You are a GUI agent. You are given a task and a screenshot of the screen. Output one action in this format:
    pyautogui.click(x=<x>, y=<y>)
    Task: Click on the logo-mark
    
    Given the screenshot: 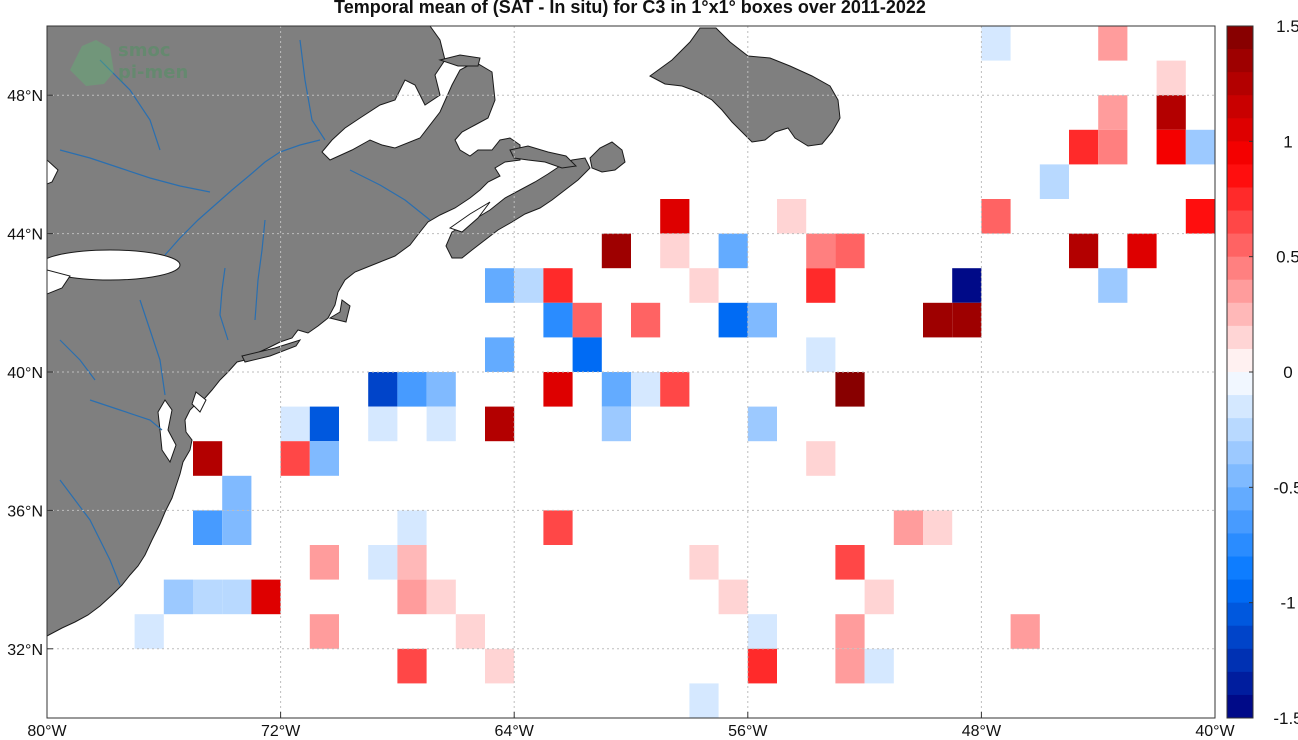 What is the action you would take?
    pyautogui.click(x=92, y=63)
    